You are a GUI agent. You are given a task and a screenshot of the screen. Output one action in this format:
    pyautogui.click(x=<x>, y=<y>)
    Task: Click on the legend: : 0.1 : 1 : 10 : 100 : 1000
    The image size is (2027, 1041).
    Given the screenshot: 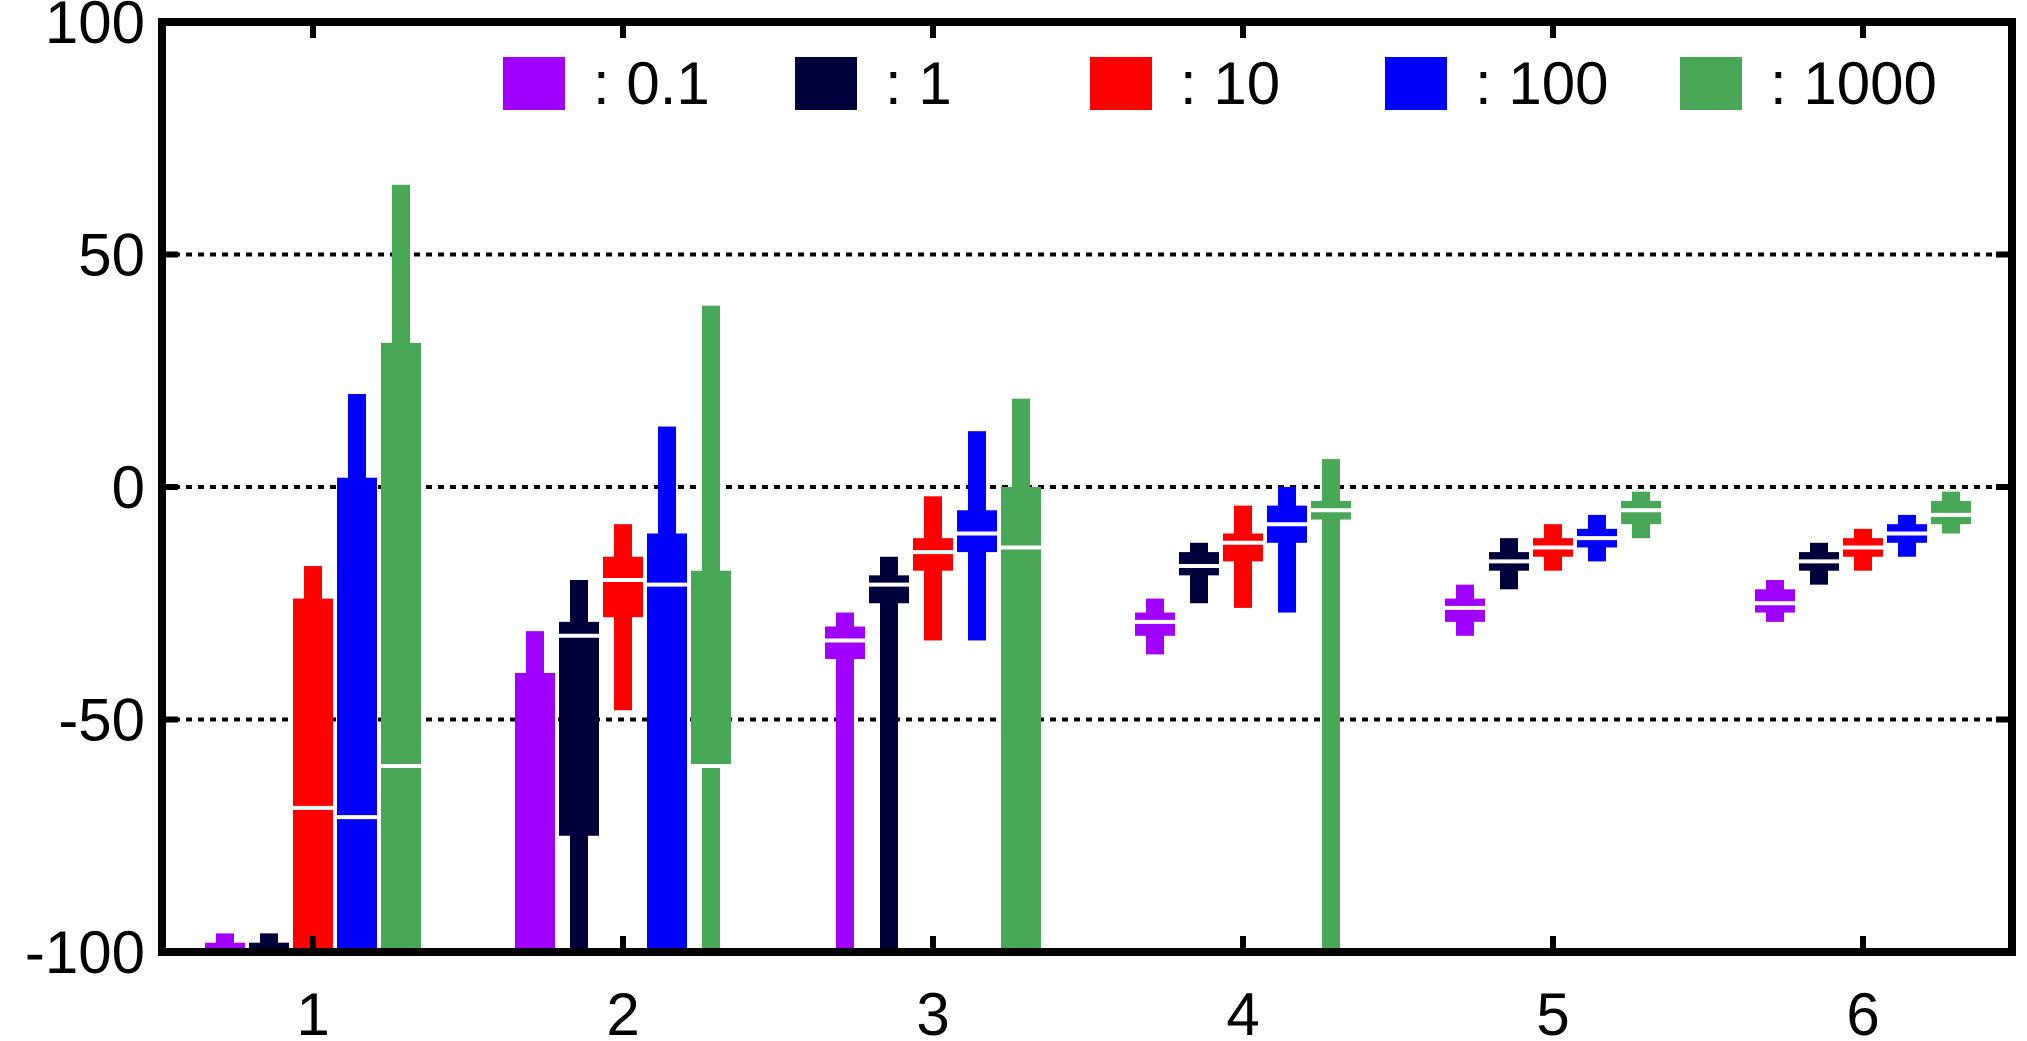 What is the action you would take?
    pyautogui.click(x=1220, y=83)
    